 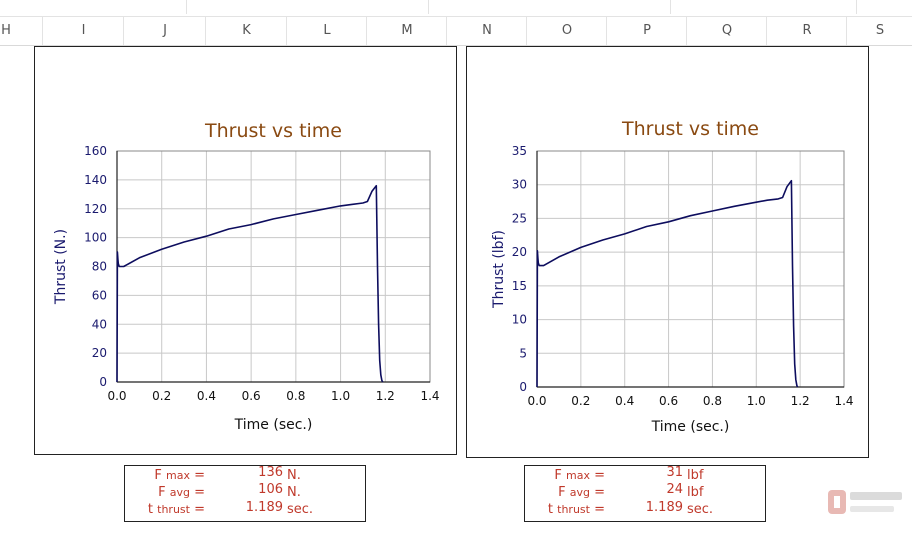 What do you see at coordinates (6, 30) in the screenshot?
I see `column-header-h: H` at bounding box center [6, 30].